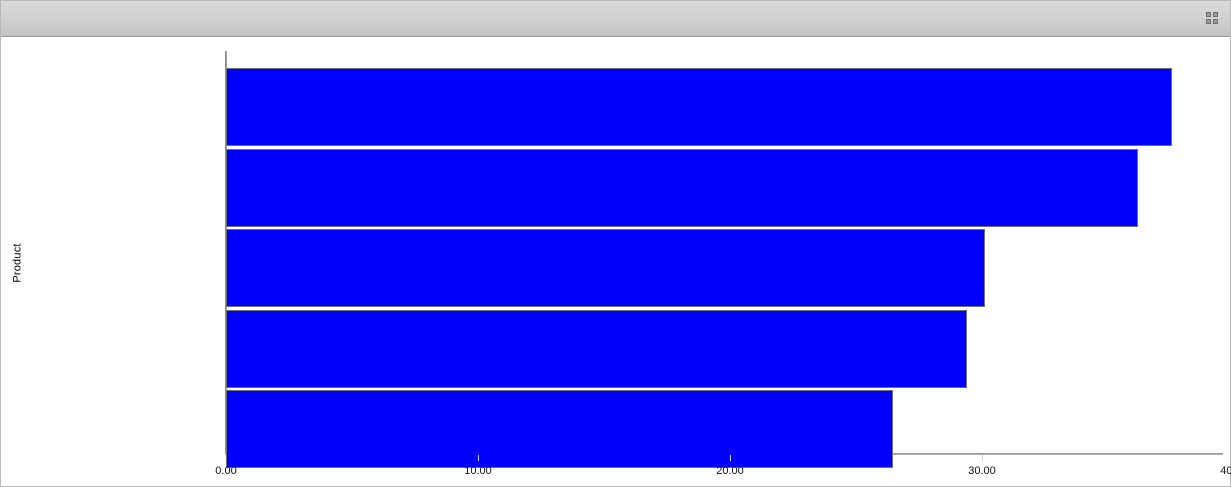 The image size is (1231, 487). What do you see at coordinates (1215, 21) in the screenshot?
I see `grid-square-bottom-right` at bounding box center [1215, 21].